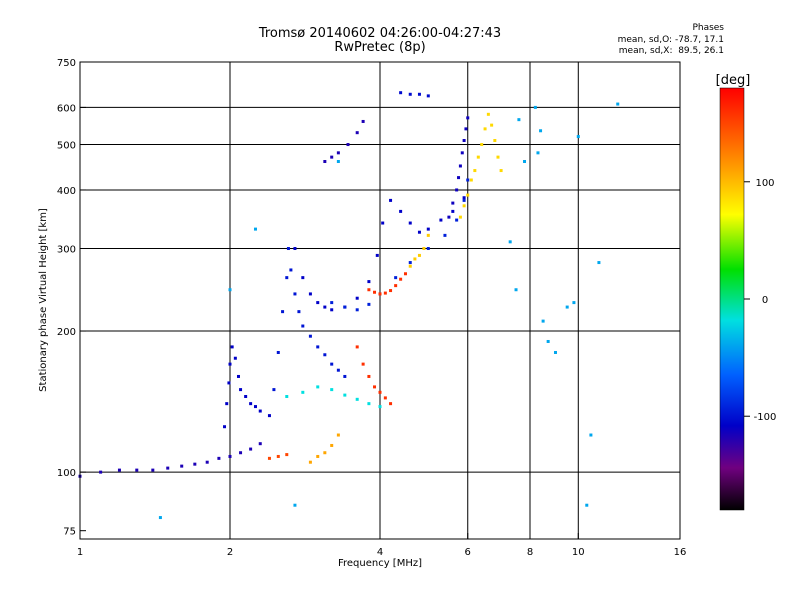 The height and width of the screenshot is (600, 800). I want to click on x-tick-label: 1, so click(80, 552).